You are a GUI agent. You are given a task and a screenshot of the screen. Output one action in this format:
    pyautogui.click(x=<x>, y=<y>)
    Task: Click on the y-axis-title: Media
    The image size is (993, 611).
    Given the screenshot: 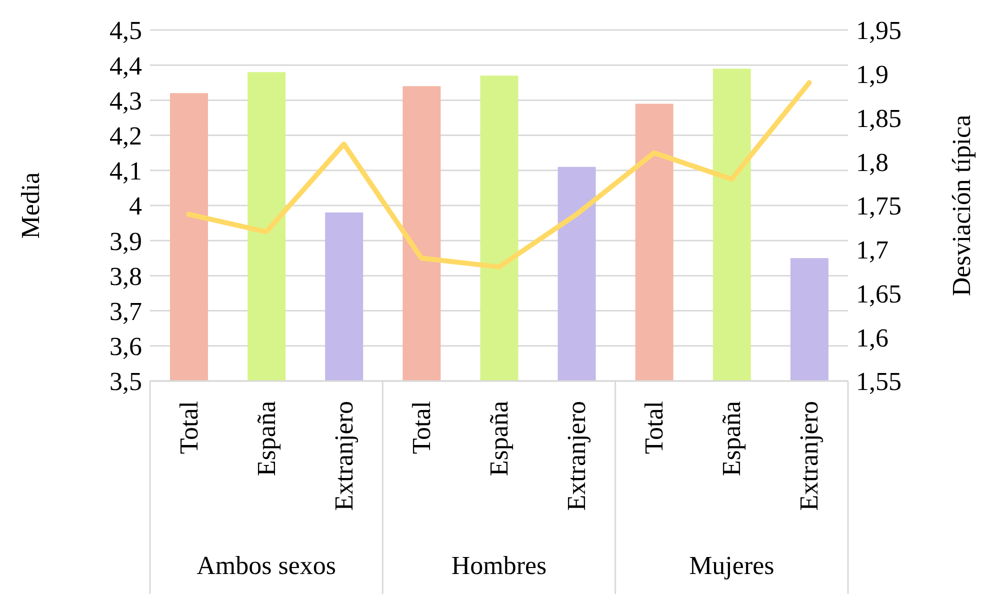 What is the action you would take?
    pyautogui.click(x=31, y=205)
    